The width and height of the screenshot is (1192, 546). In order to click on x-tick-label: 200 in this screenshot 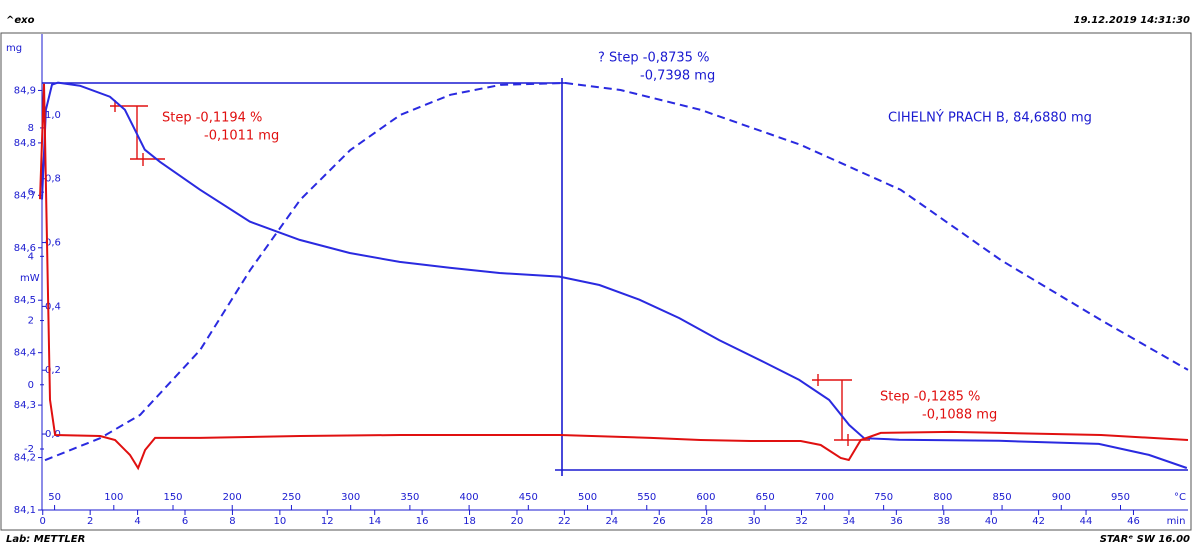, I will do `click(232, 497)`.